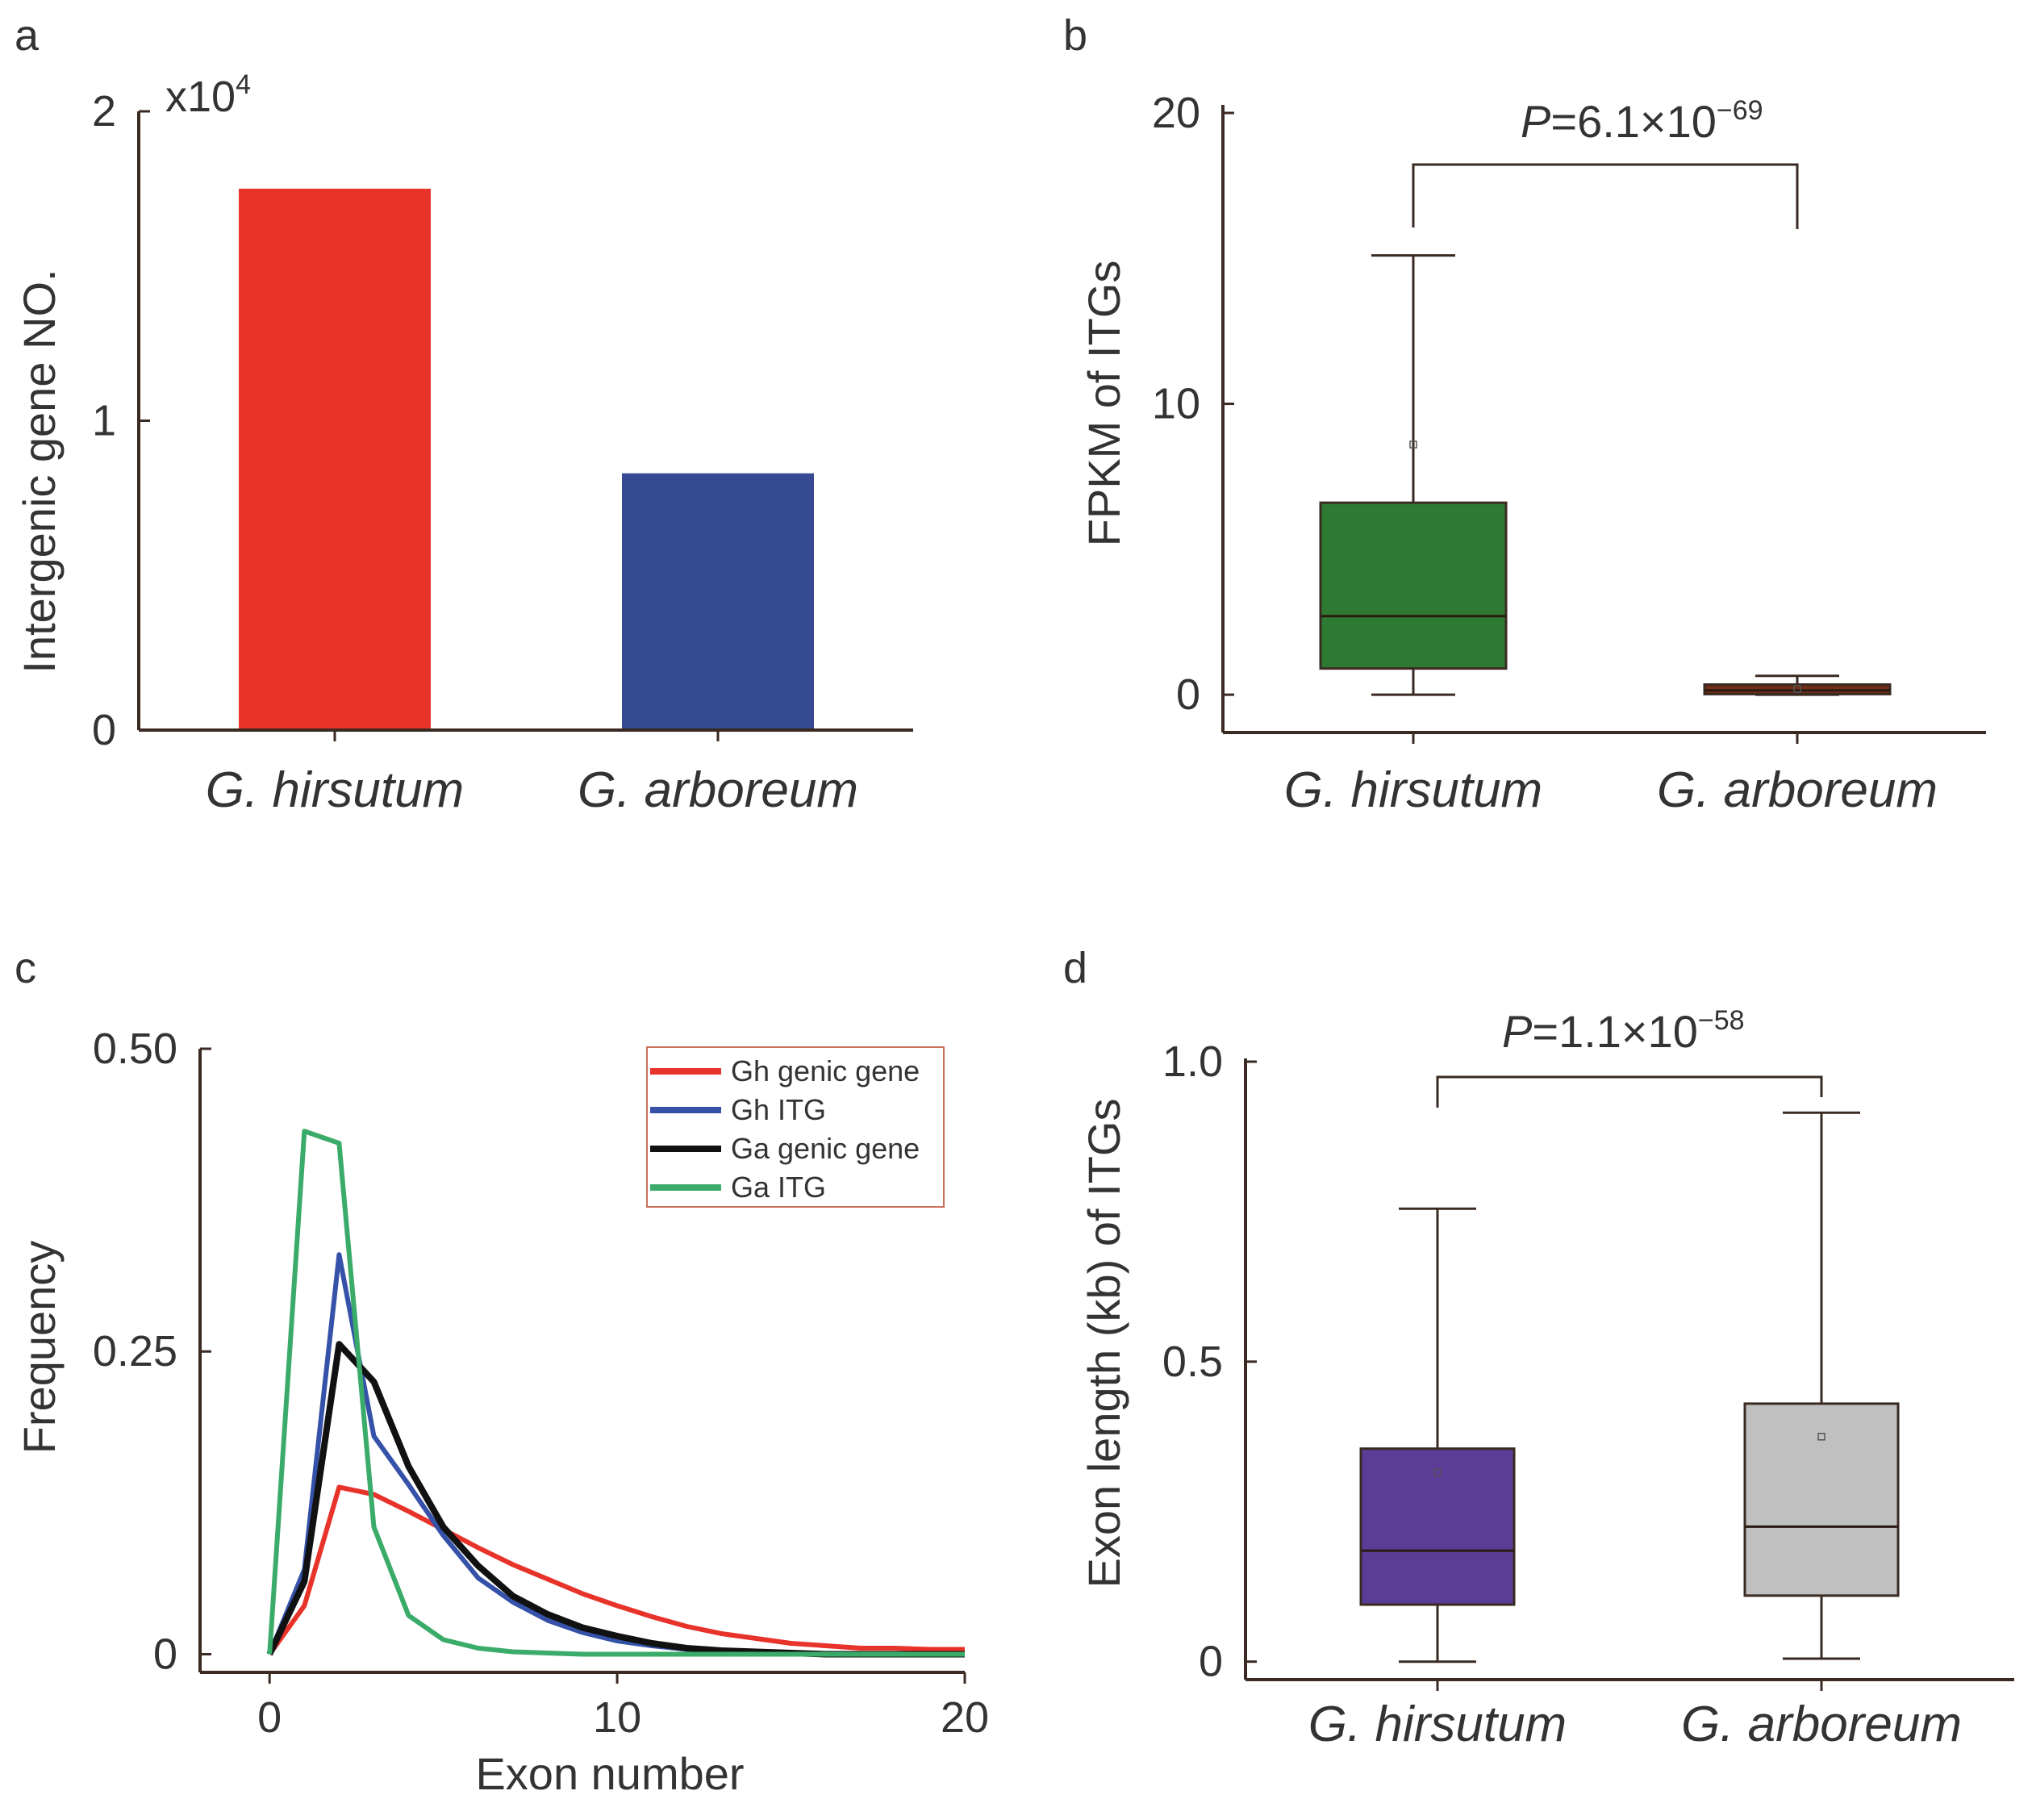  Describe the element at coordinates (104, 730) in the screenshot. I see `panel-a-ytick-label: 0` at that location.